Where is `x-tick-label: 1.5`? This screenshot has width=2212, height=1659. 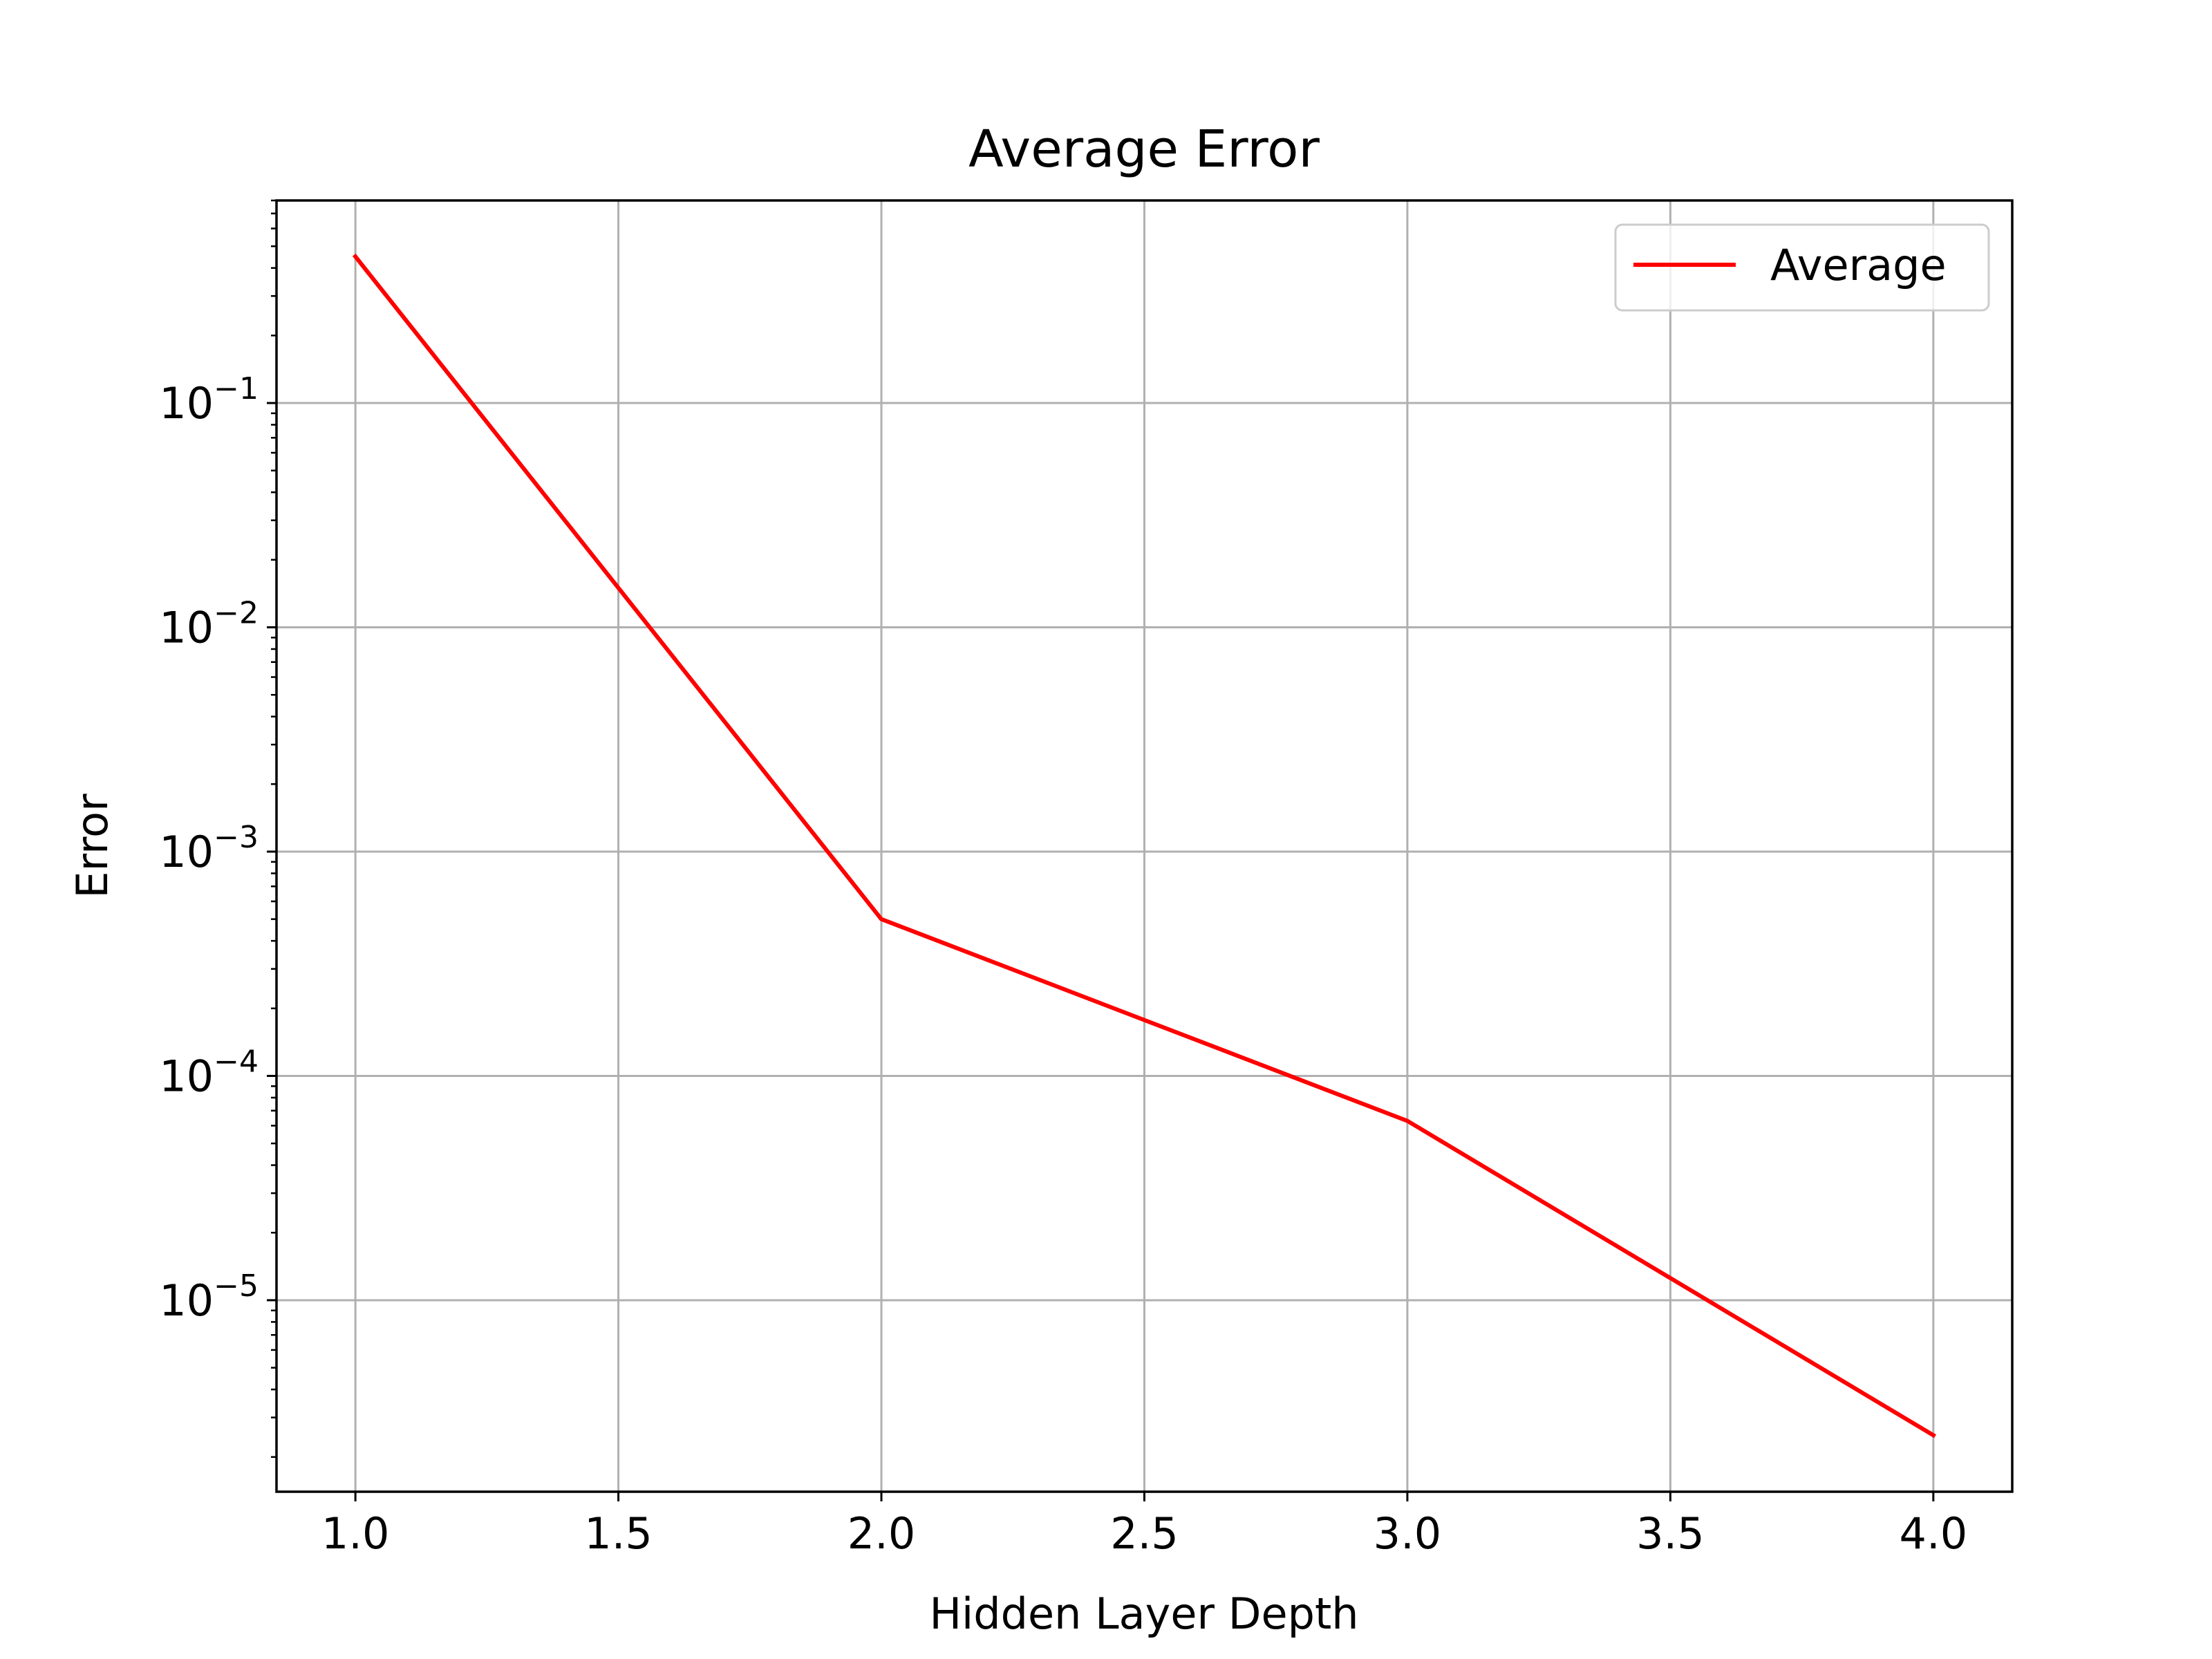 x-tick-label: 1.5 is located at coordinates (618, 1534).